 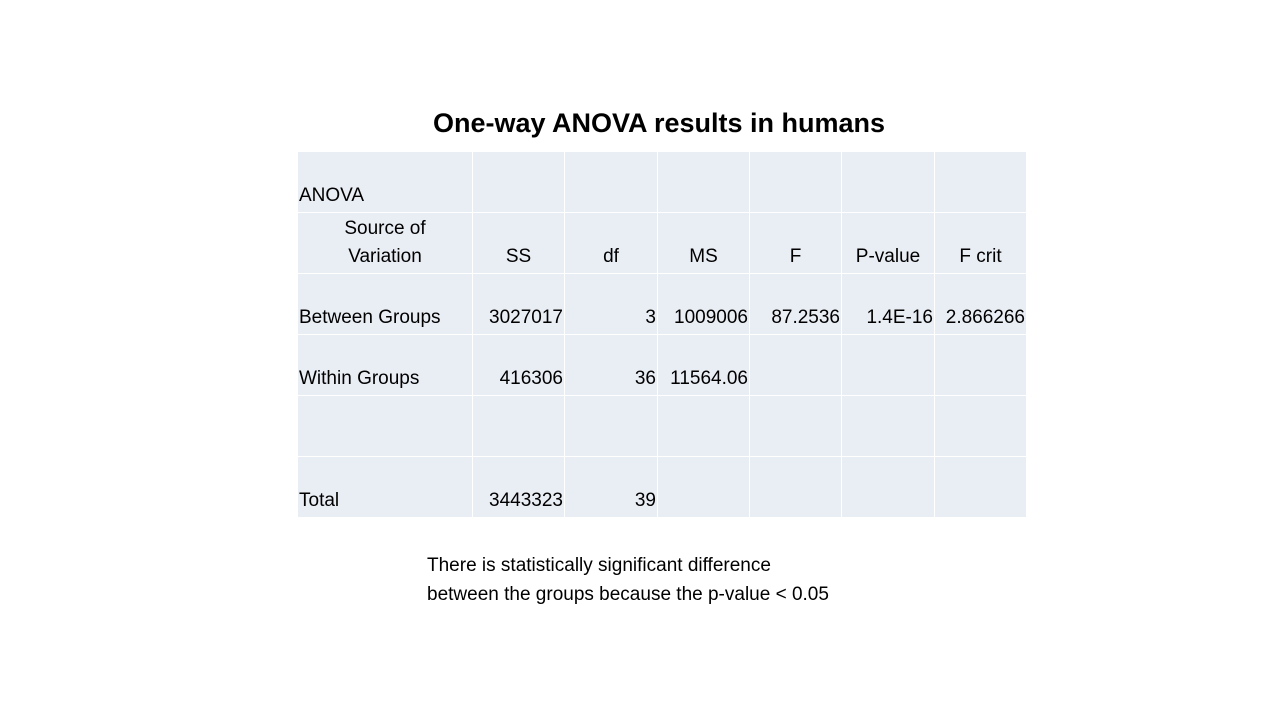 I want to click on table-cell: 39, so click(x=611, y=487).